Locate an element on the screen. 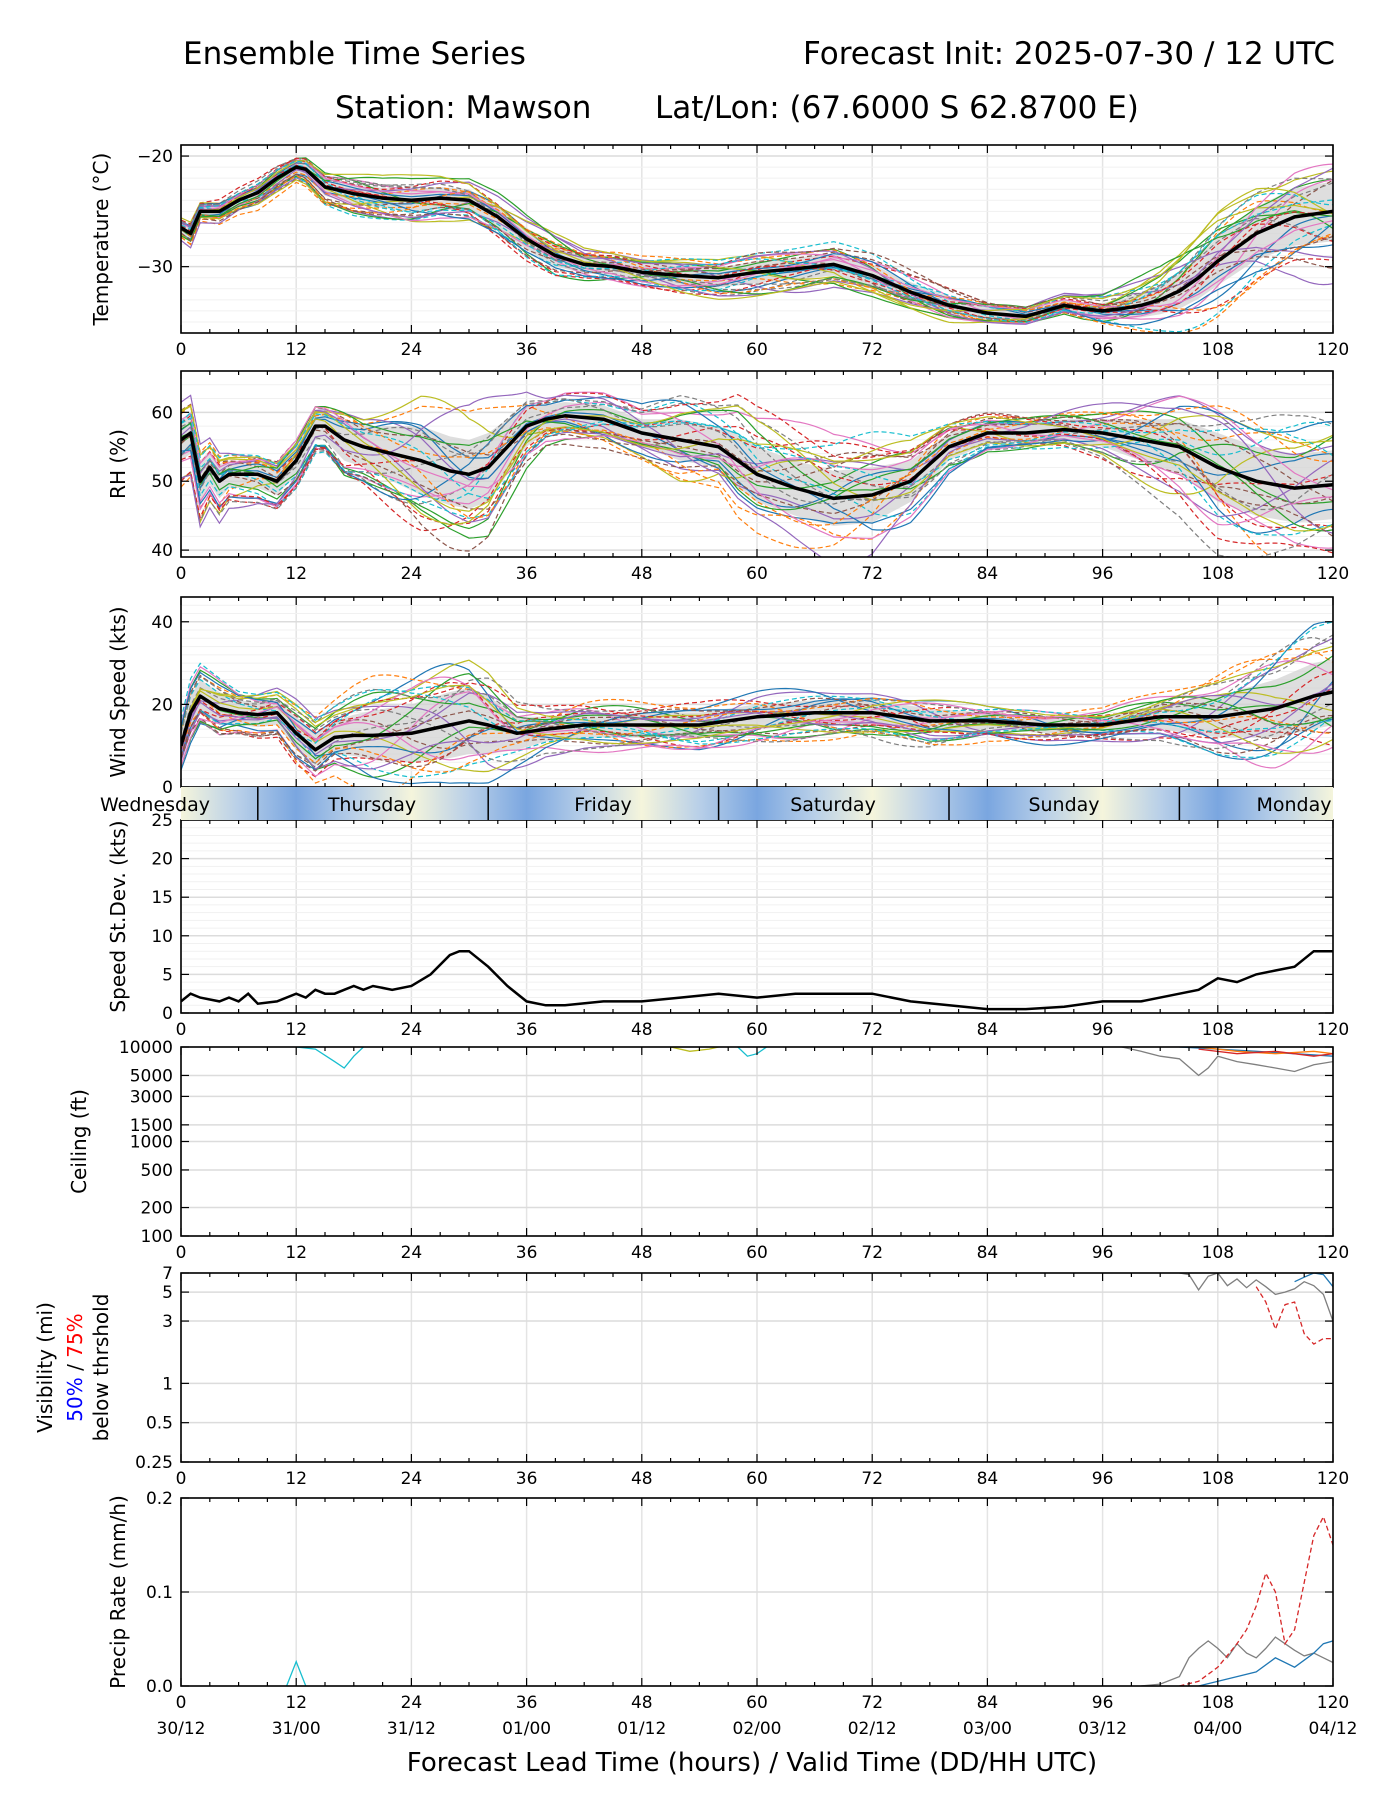 This screenshot has width=1400, height=1800. y-tick-label: 0.25 is located at coordinates (154, 1463).